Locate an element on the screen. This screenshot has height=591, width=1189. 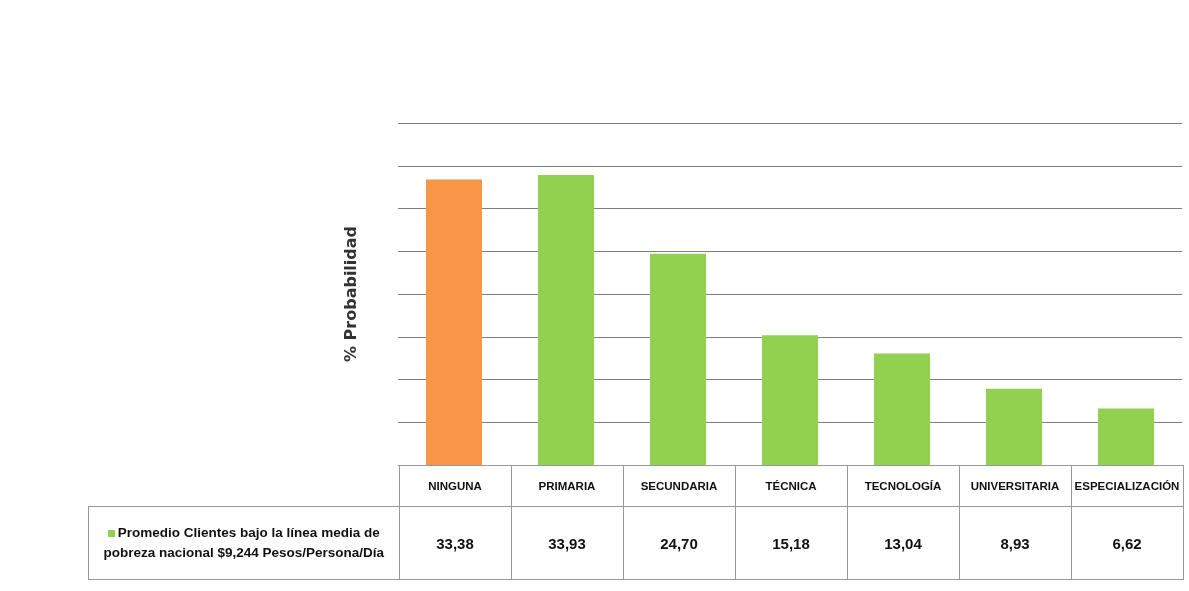
x-tick-label: SECUNDARIA is located at coordinates (679, 486).